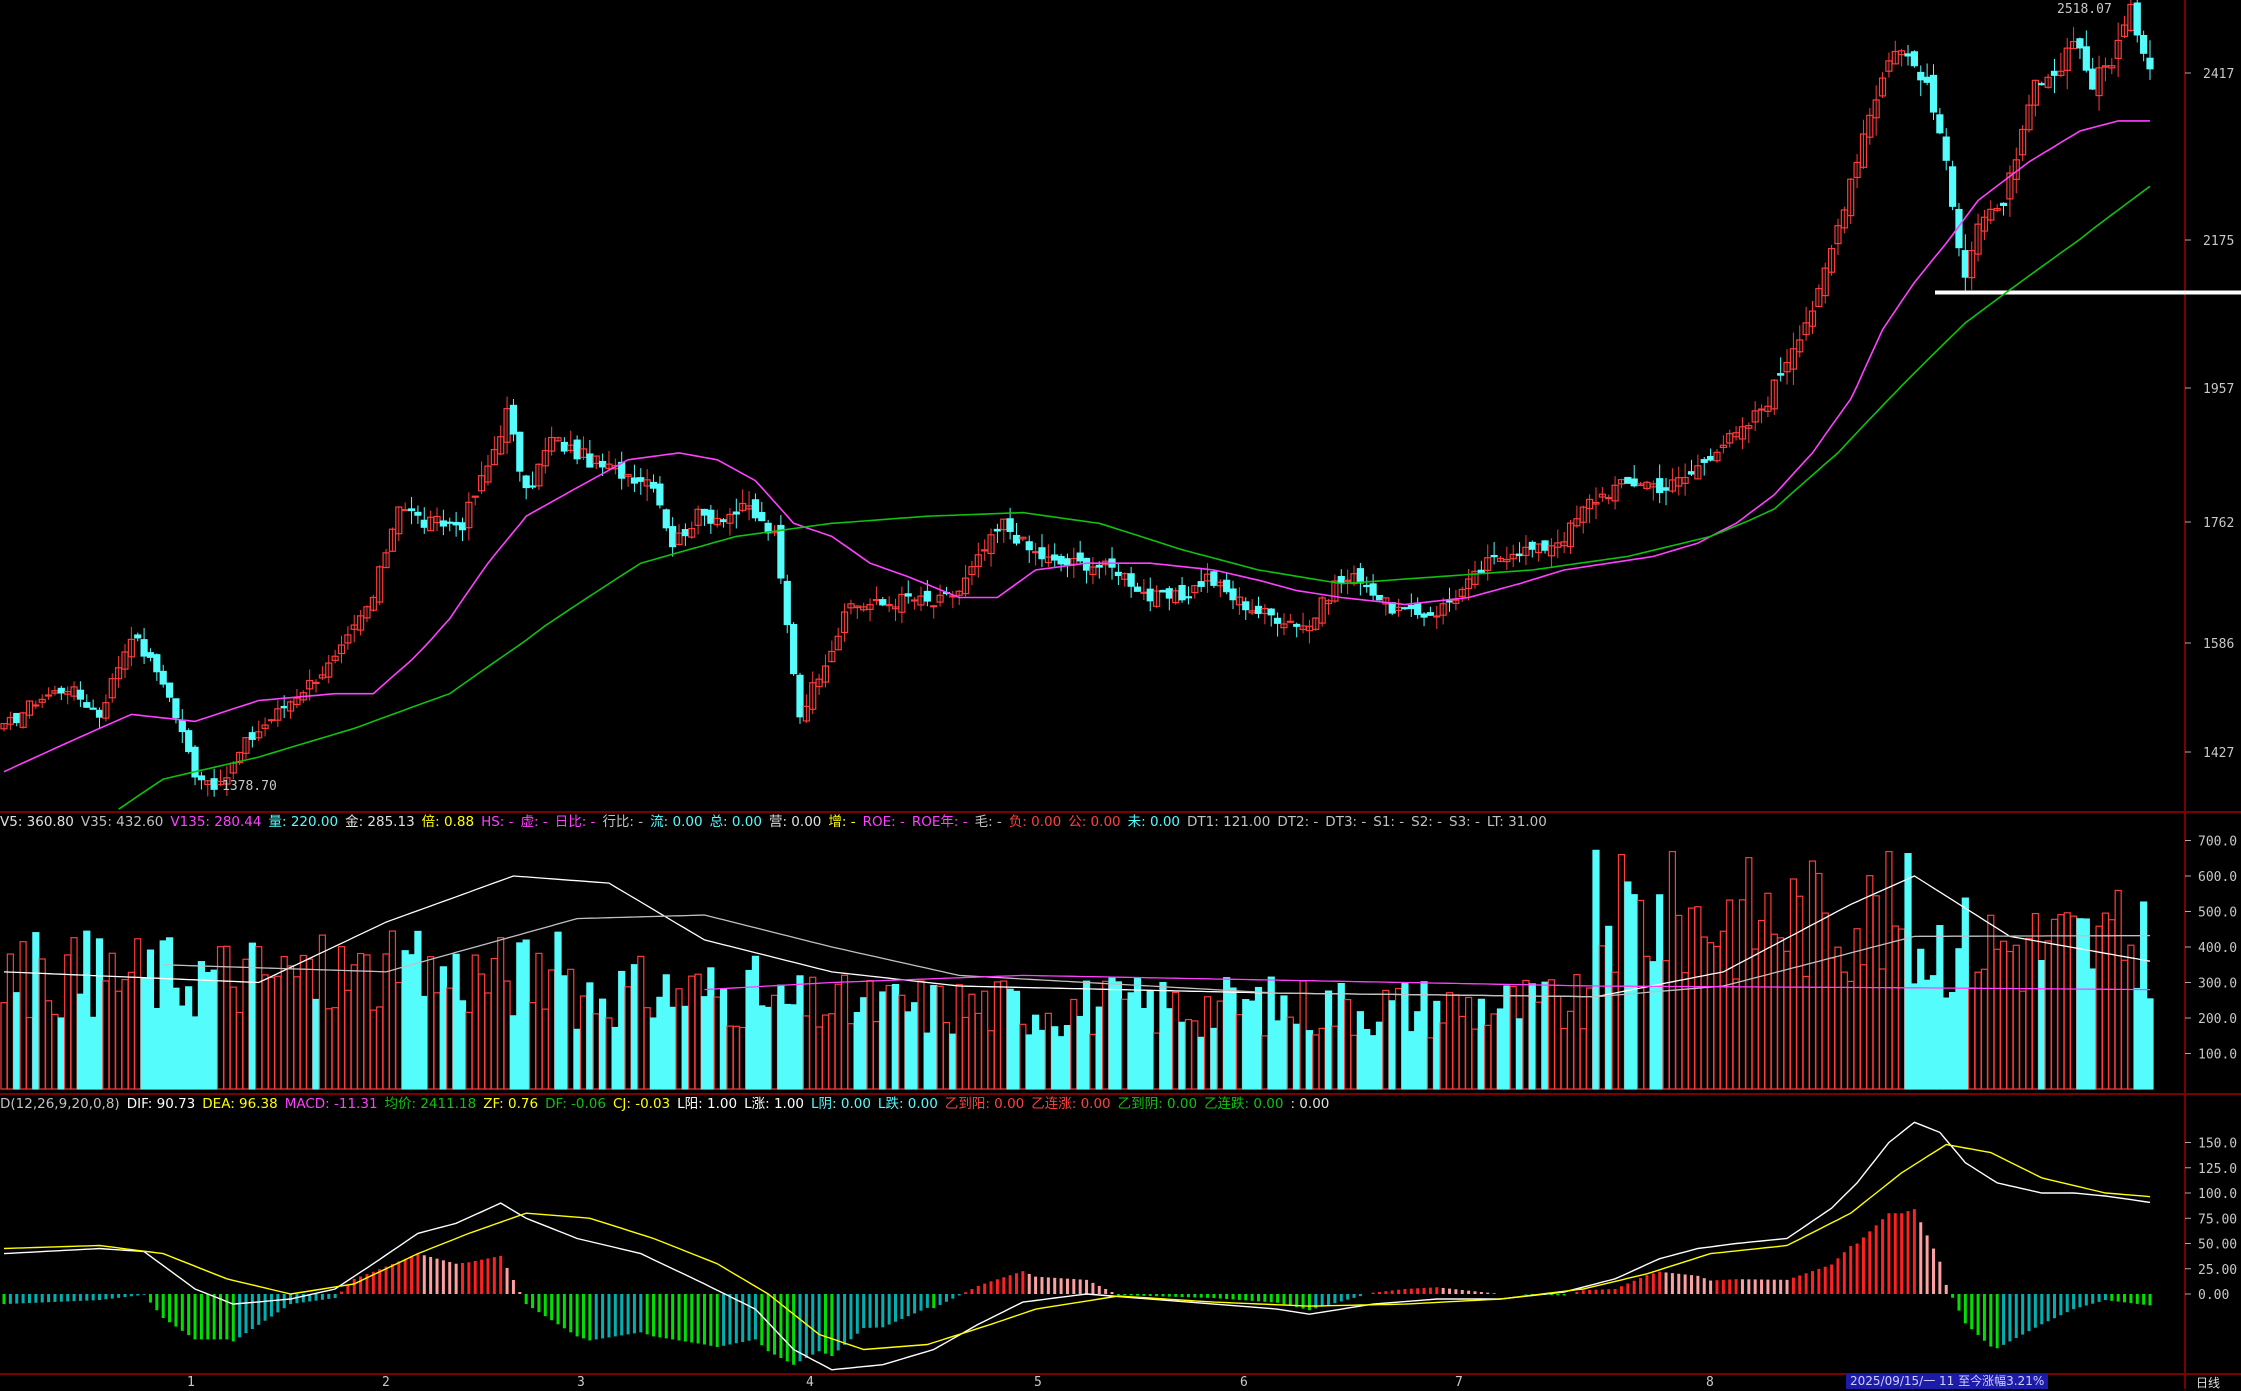 This screenshot has width=2241, height=1391. Describe the element at coordinates (1459, 1382) in the screenshot. I see `month-label: 7` at that location.